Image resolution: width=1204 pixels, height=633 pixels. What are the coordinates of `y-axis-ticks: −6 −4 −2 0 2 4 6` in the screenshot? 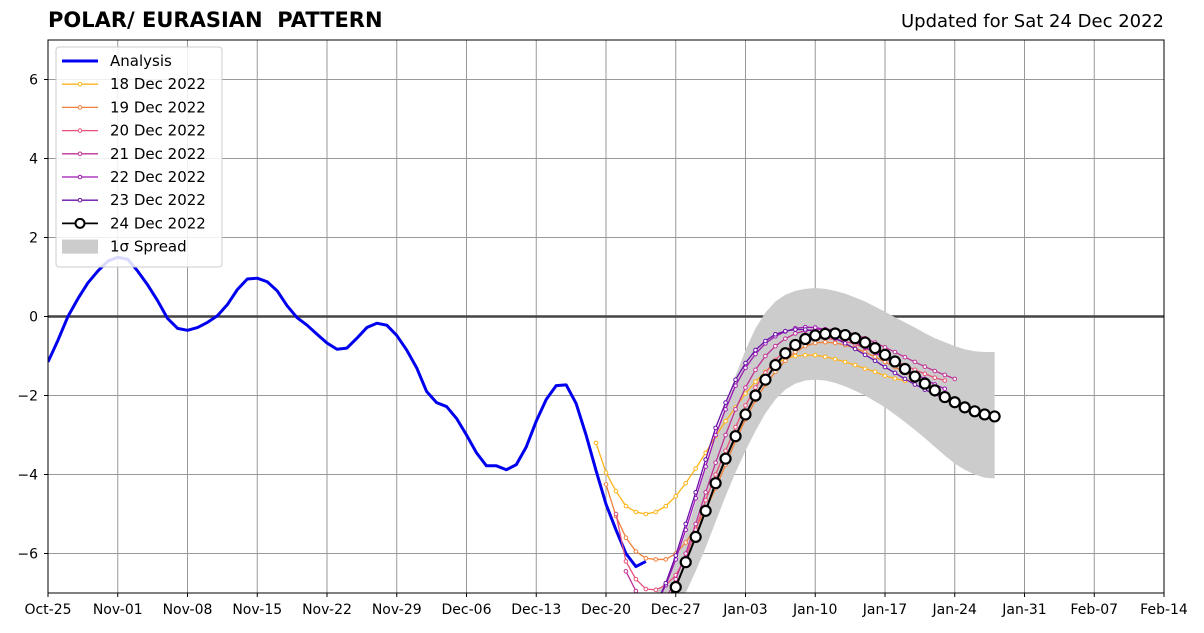 It's located at (32, 318).